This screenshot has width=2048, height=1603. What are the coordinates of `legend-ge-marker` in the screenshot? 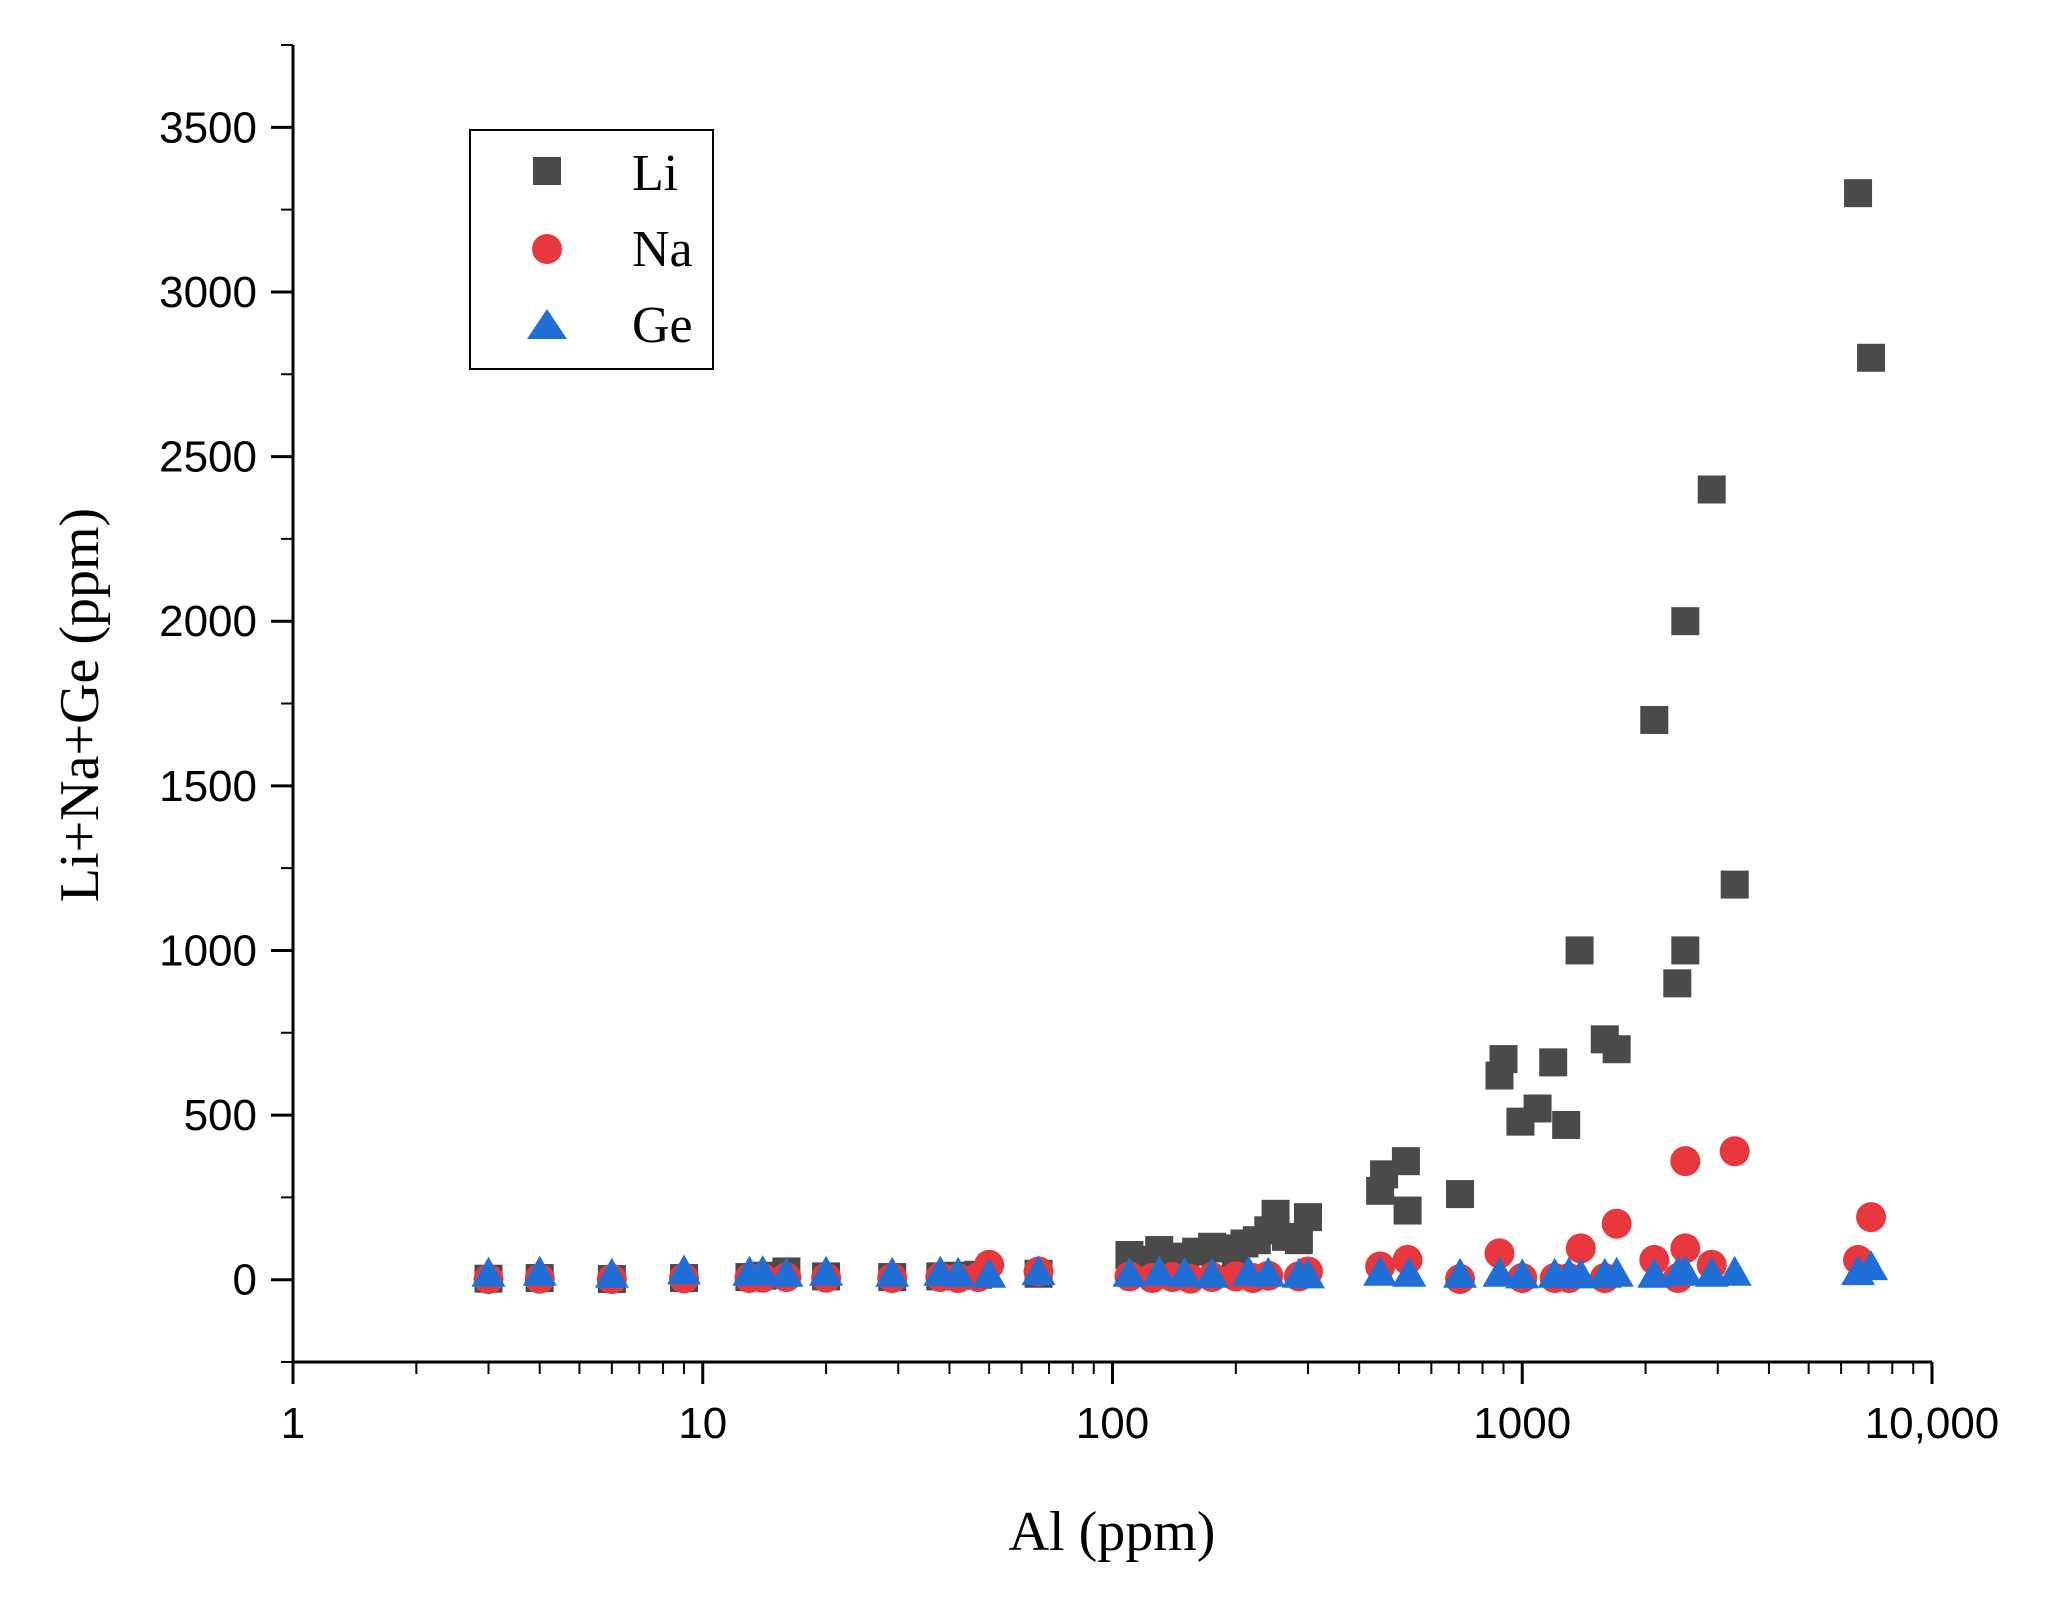 It's located at (547, 324).